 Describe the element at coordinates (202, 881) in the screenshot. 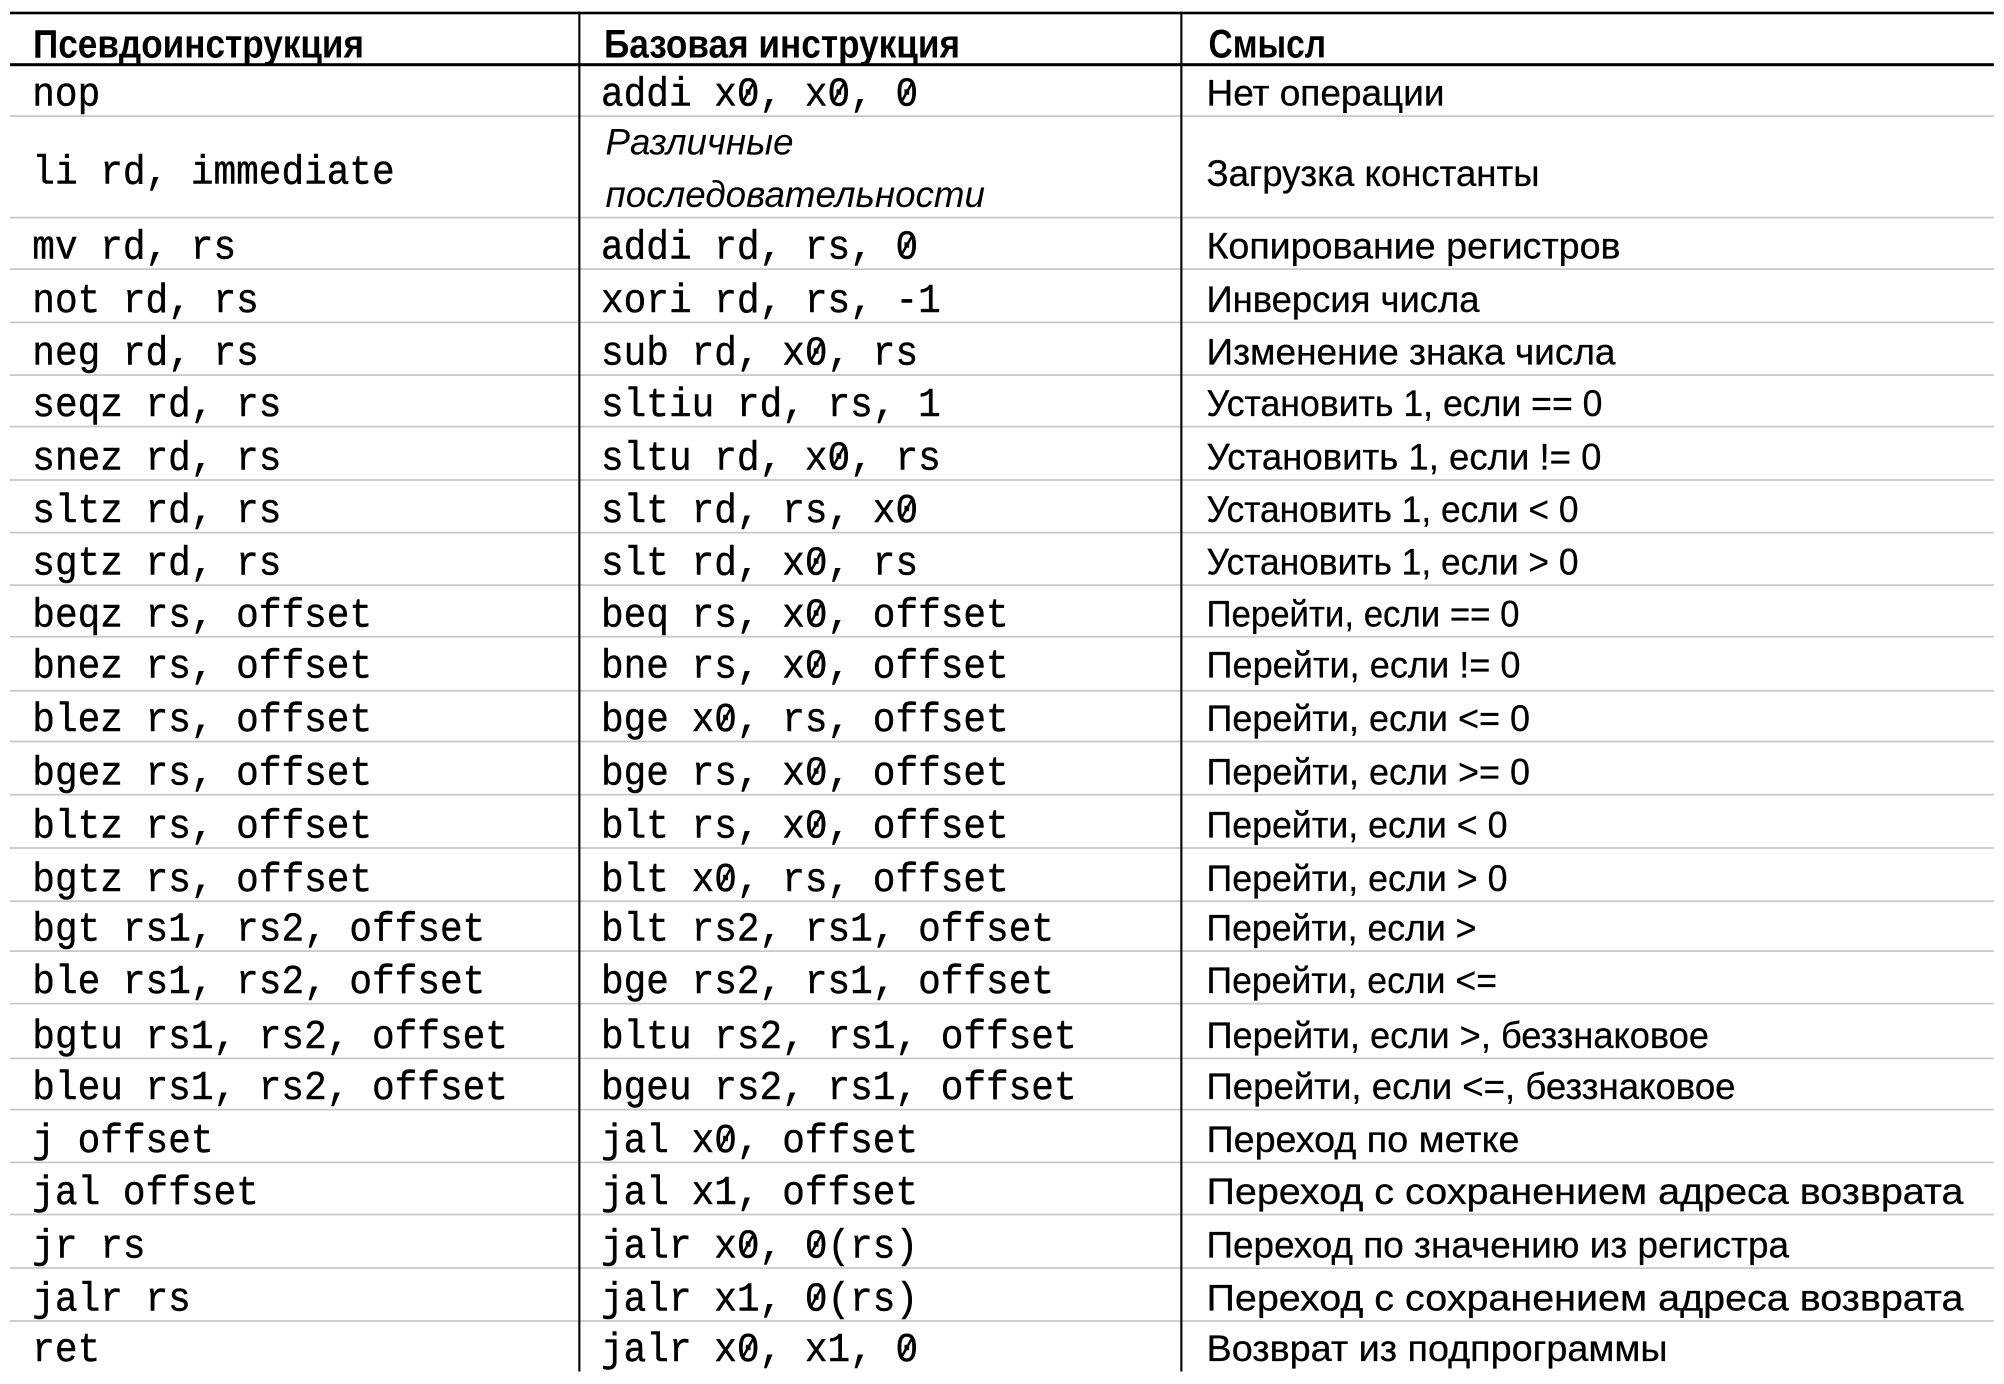

I see `svg-text: bgtz rs, offset` at that location.